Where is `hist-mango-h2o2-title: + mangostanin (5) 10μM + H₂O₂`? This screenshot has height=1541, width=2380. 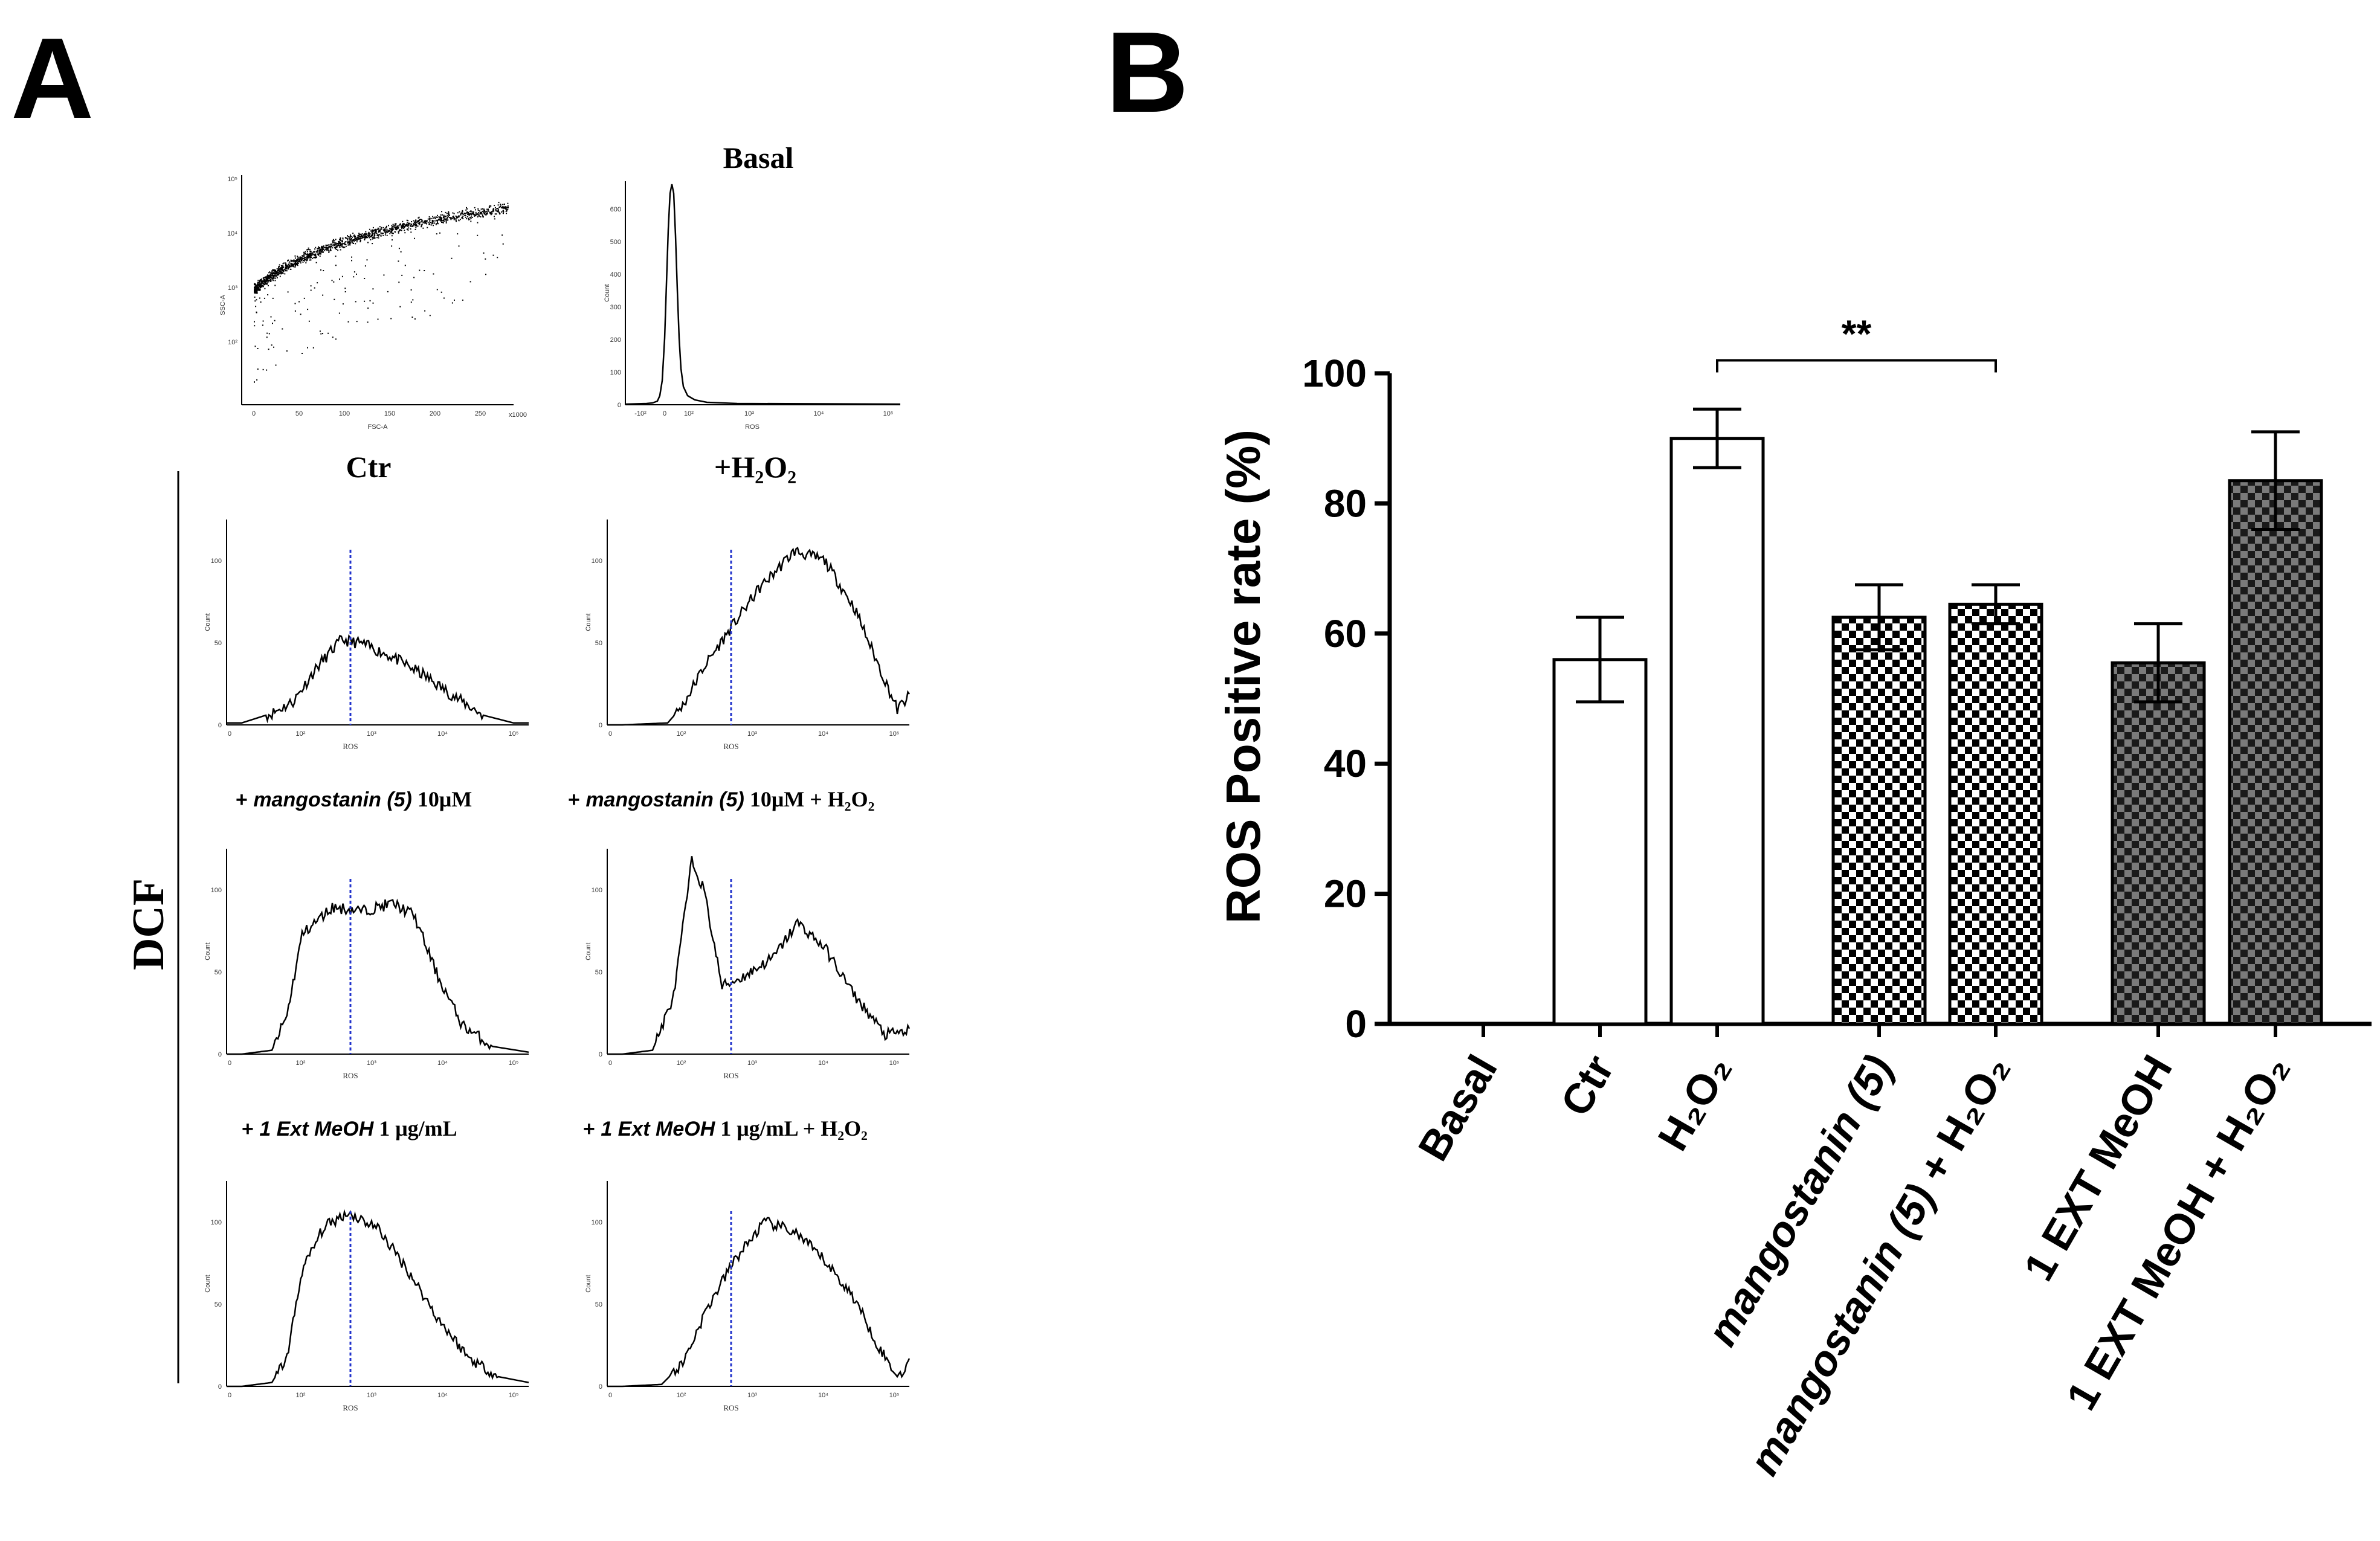 hist-mango-h2o2-title: + mangostanin (5) 10μM + H₂O₂ is located at coordinates (721, 799).